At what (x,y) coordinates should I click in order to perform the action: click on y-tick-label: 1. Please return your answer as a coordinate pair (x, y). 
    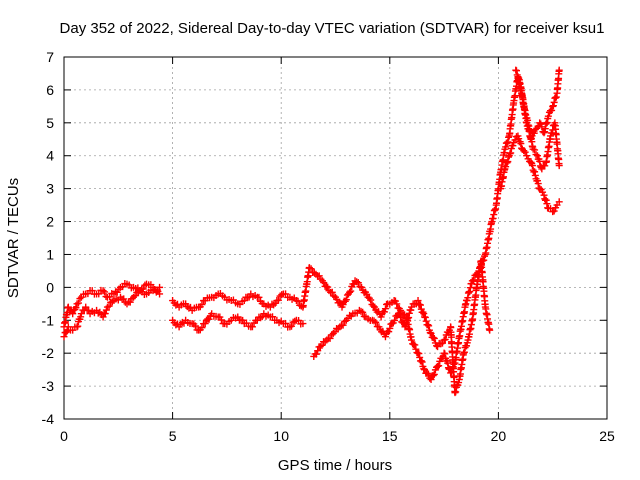
    Looking at the image, I should click on (50, 254).